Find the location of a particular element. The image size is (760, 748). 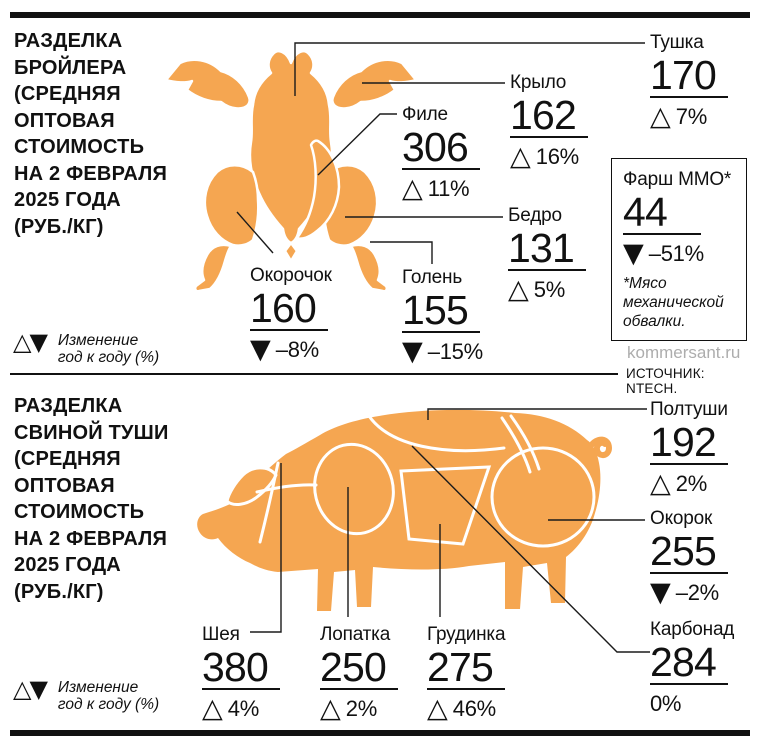

cut-change: –15% is located at coordinates (442, 351).